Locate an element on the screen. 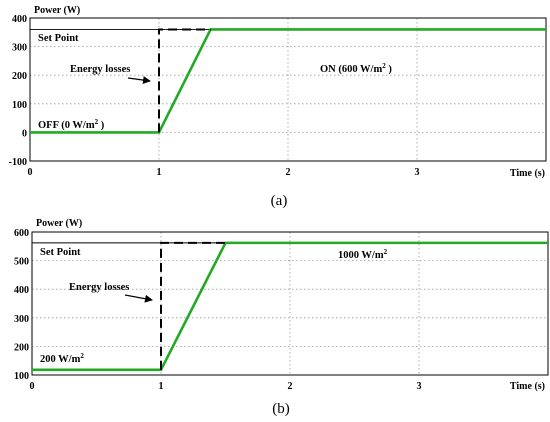 The width and height of the screenshot is (550, 422). panel-b-y-axis-label: Power (W) is located at coordinates (59, 223).